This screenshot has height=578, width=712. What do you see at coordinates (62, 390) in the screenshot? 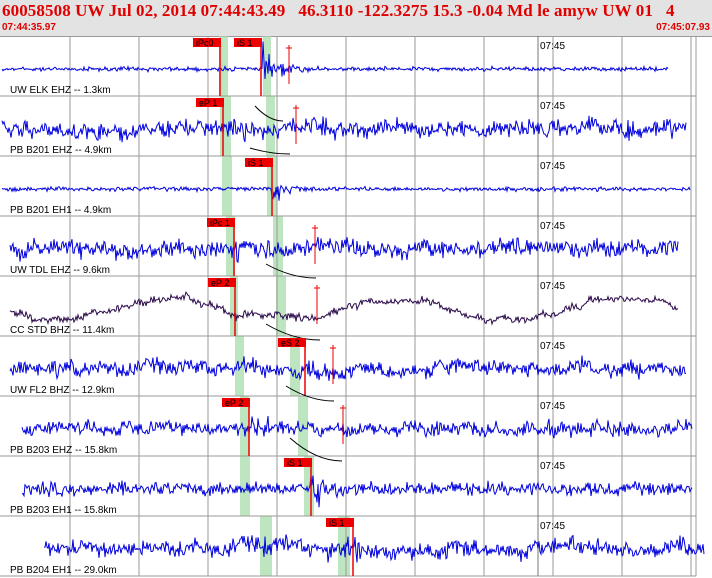
I see `station-label: UW FL2 BHZ -- 12.9km` at bounding box center [62, 390].